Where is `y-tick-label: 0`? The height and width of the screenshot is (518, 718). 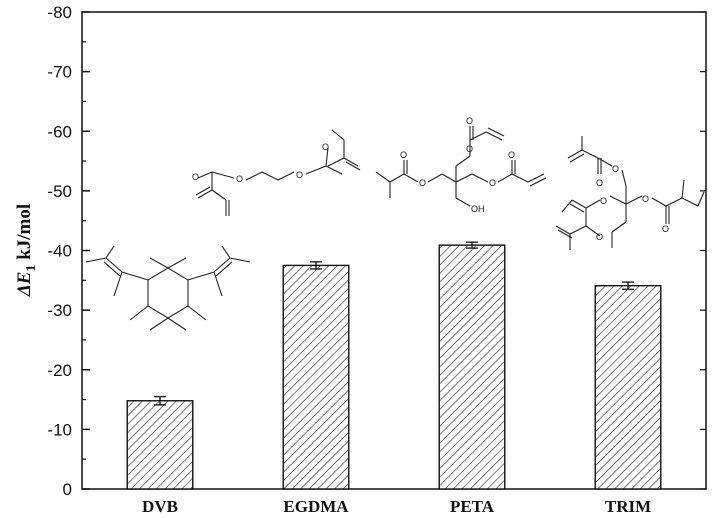 y-tick-label: 0 is located at coordinates (67, 489).